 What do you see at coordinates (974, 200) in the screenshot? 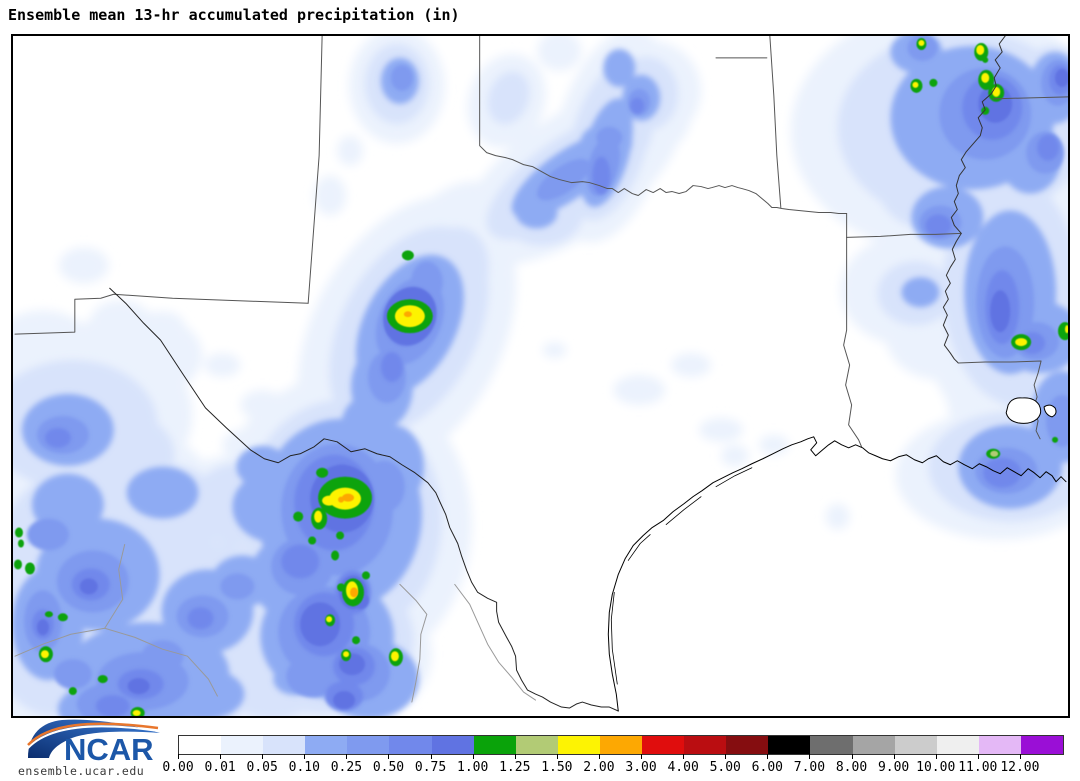
I see `border-mississippi-river` at bounding box center [974, 200].